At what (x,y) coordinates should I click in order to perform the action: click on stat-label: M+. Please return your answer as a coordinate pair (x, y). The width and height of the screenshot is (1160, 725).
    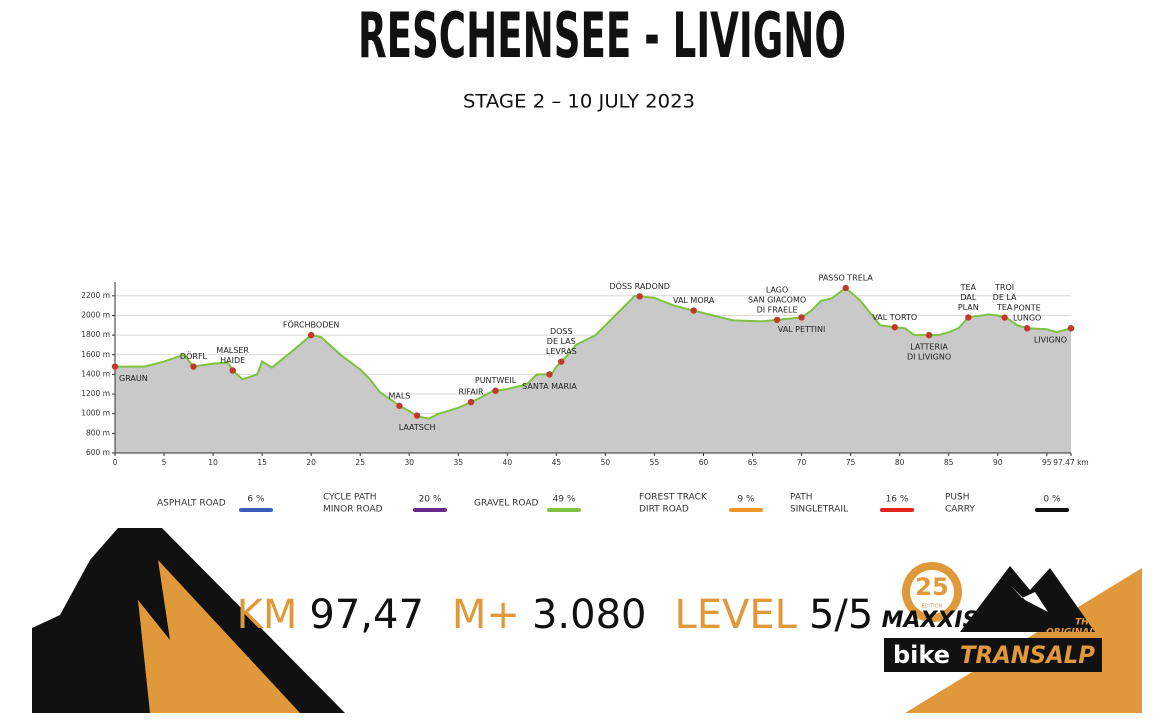
    Looking at the image, I should click on (486, 615).